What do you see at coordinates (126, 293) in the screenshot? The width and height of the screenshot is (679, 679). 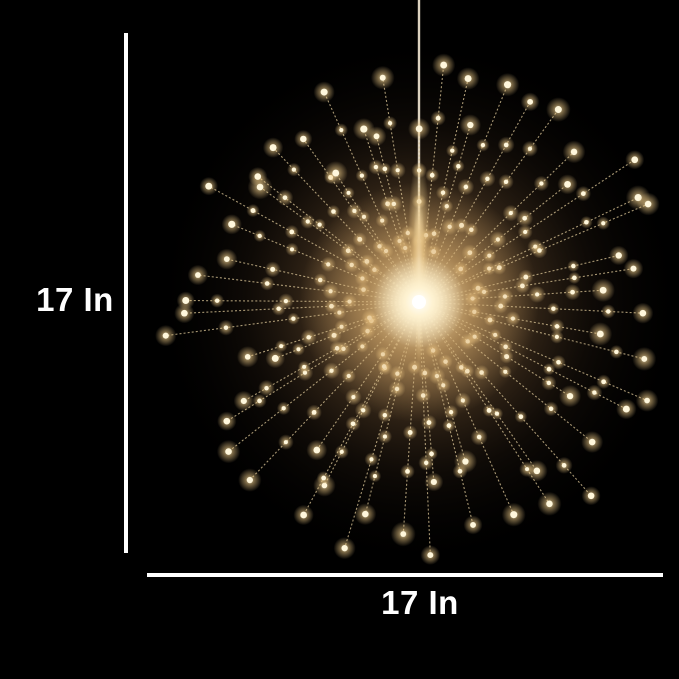 I see `height-dimension-line` at bounding box center [126, 293].